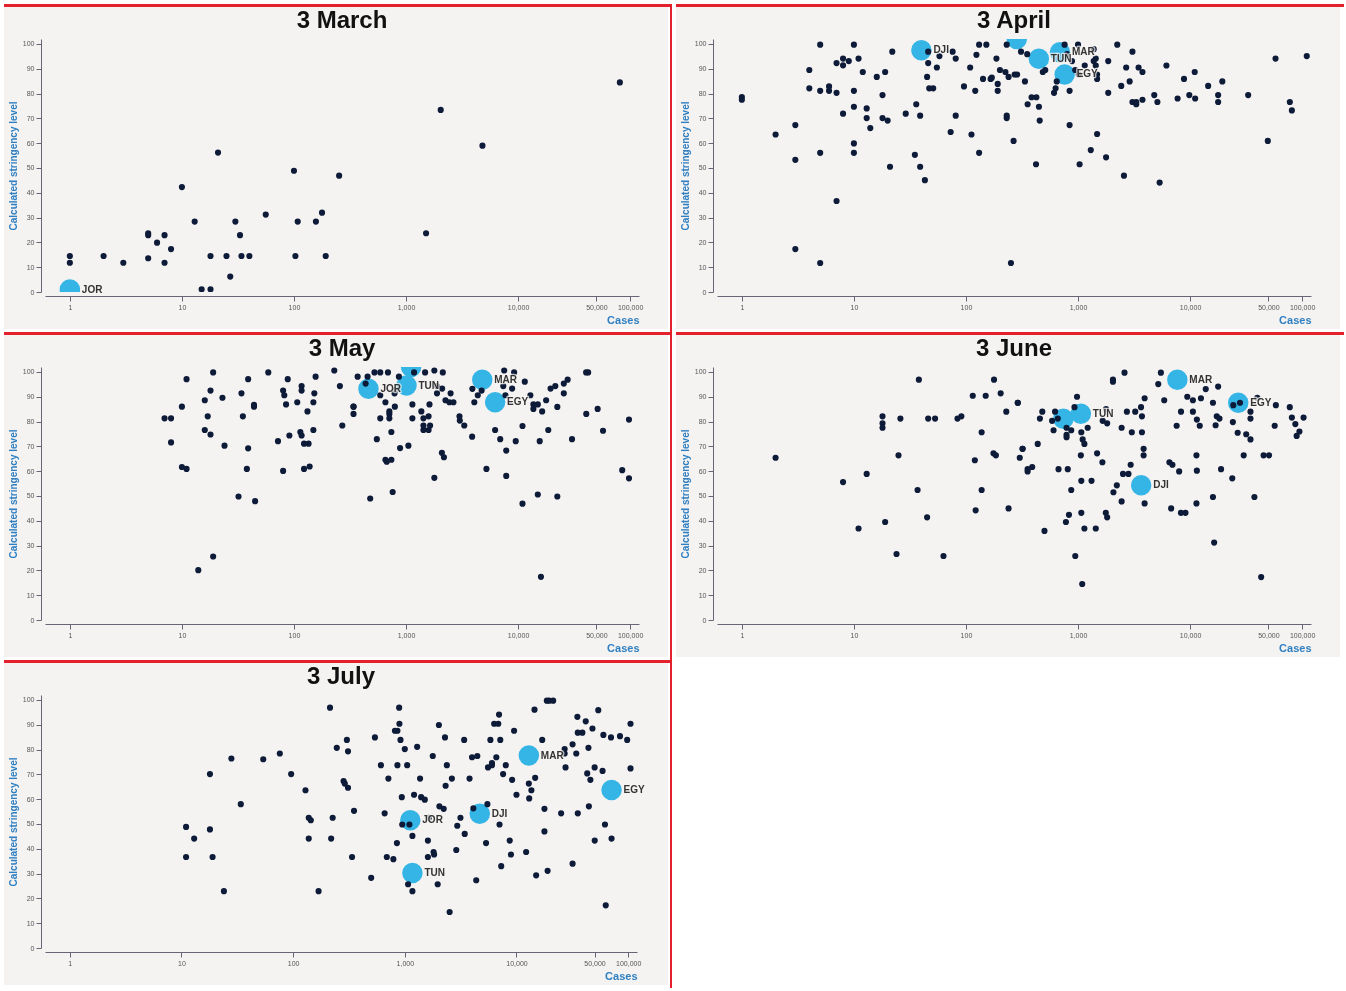  Describe the element at coordinates (341, 675) in the screenshot. I see `chart-title: 3 July` at that location.